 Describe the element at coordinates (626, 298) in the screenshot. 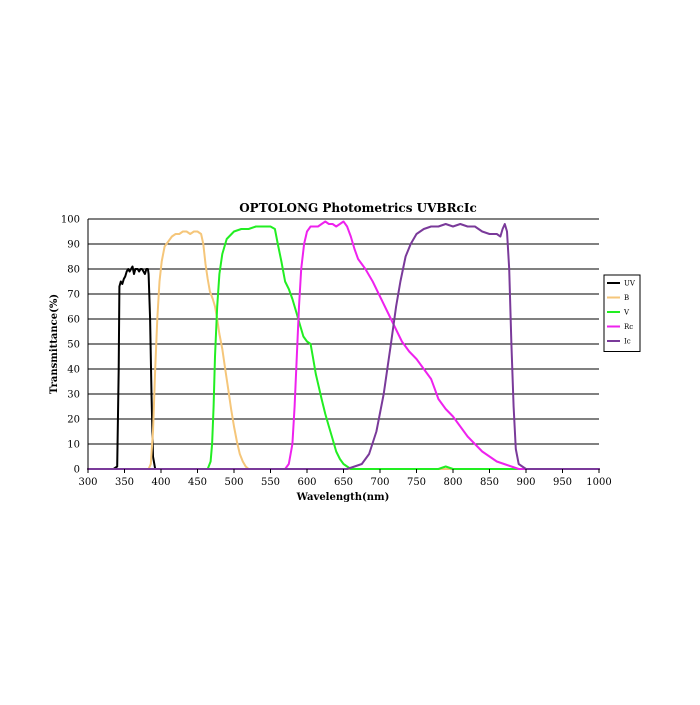

I see `legend-label-b: B` at that location.